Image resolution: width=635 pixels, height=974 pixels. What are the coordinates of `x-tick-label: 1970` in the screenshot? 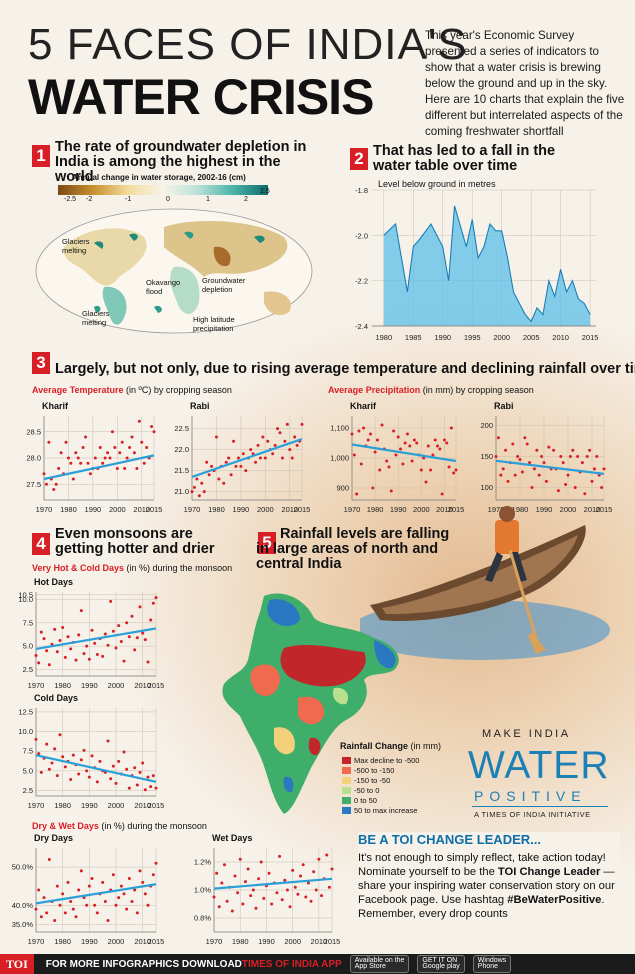 It's located at (192, 509).